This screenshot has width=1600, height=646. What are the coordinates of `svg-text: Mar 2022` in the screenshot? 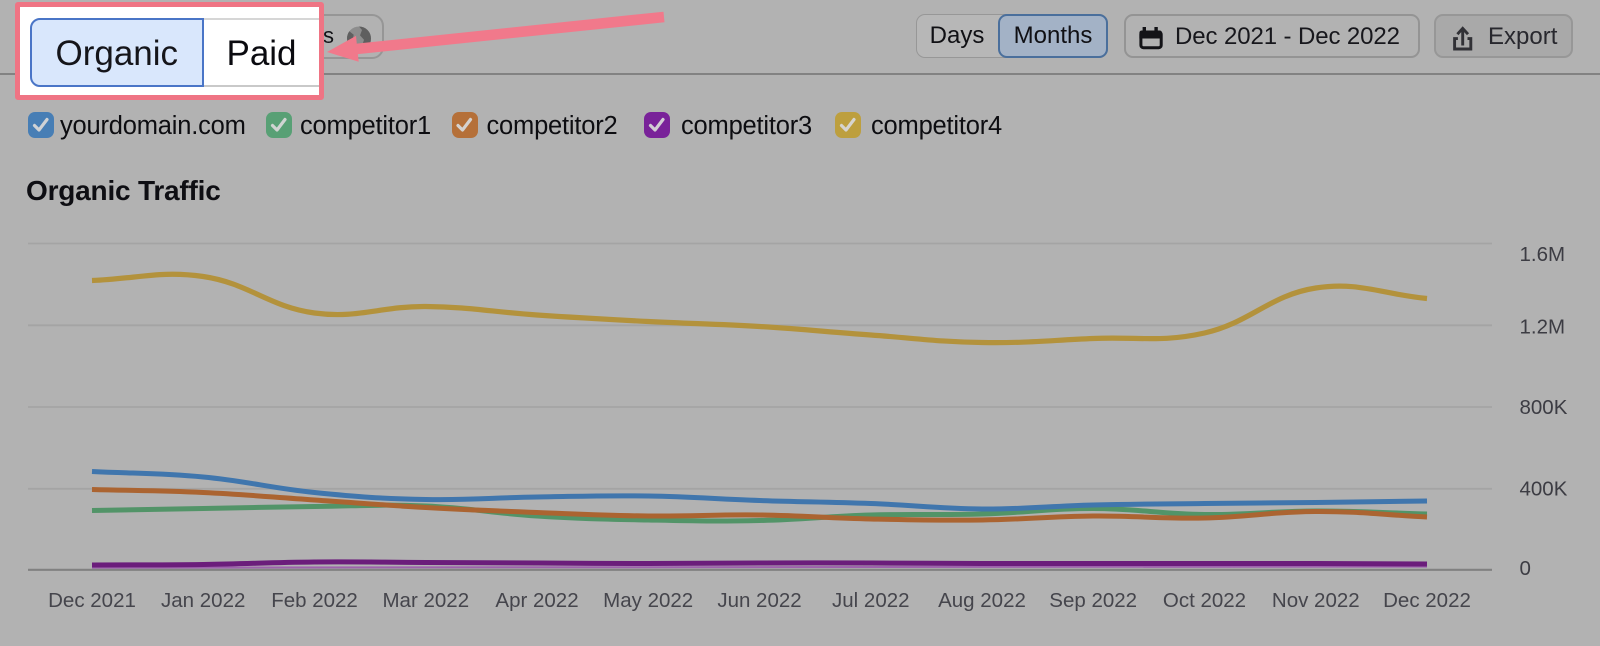 It's located at (425, 600).